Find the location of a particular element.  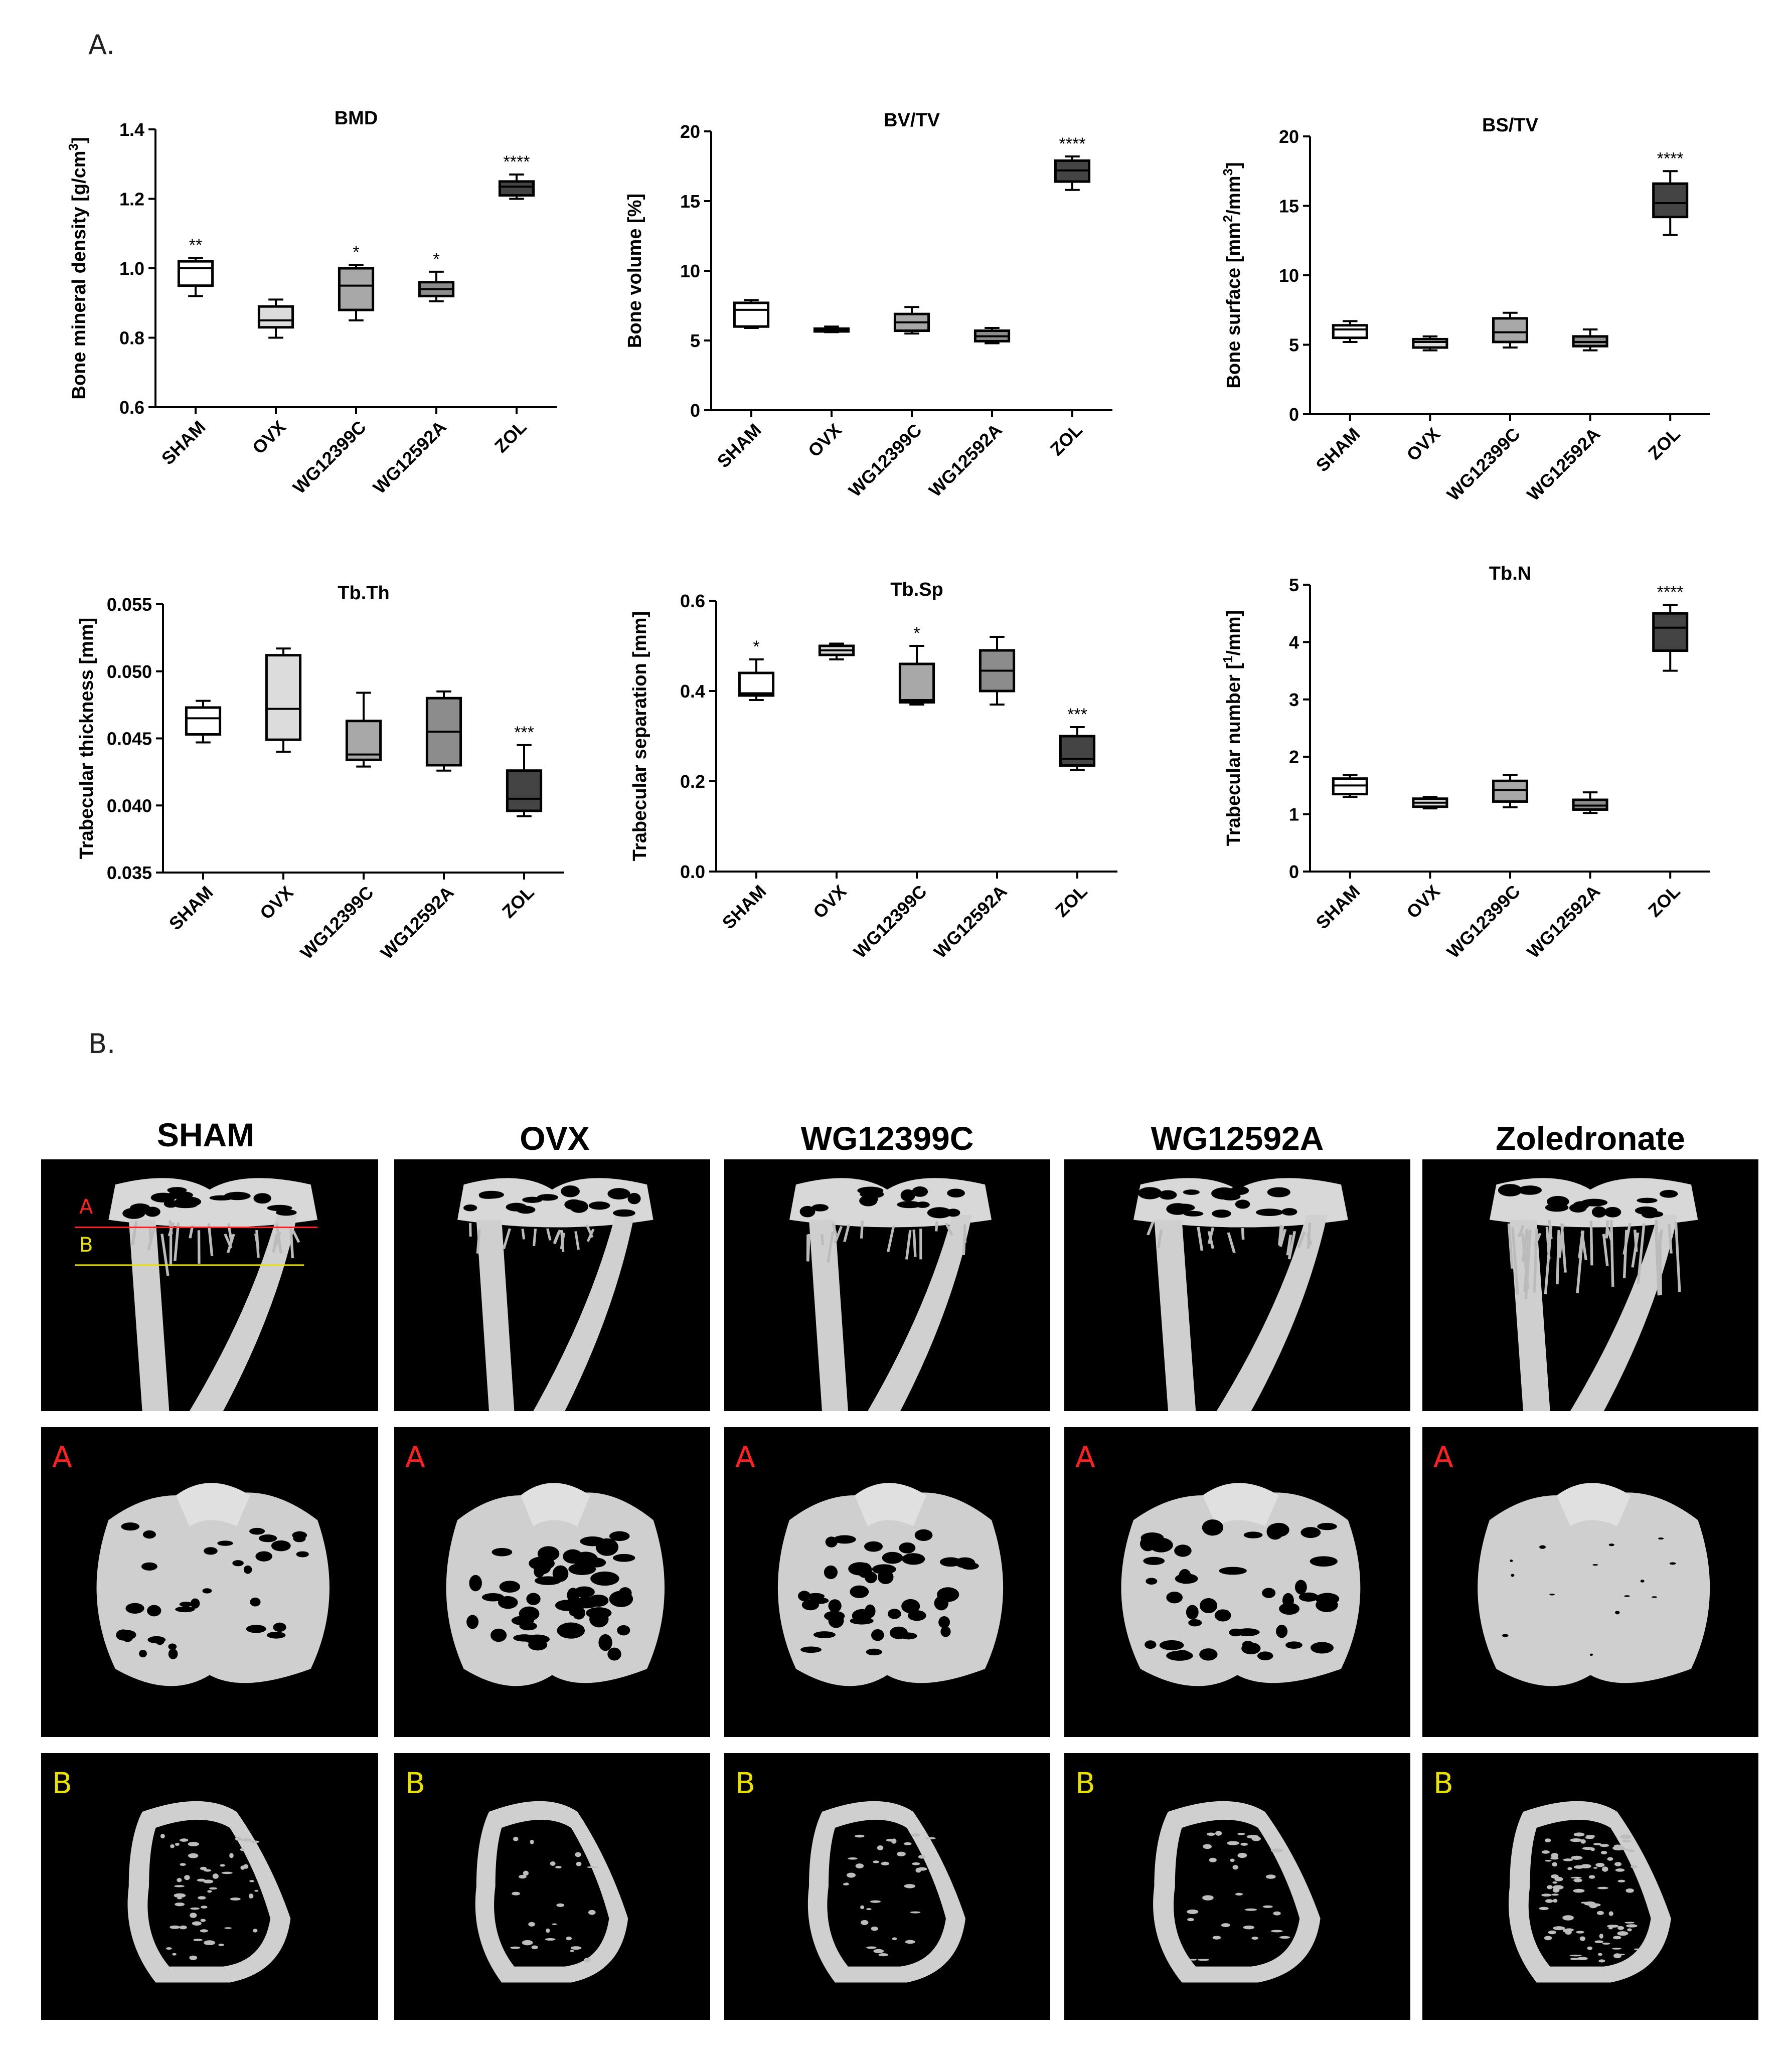

bv-tv-box-zol-significance: **** is located at coordinates (1072, 143).